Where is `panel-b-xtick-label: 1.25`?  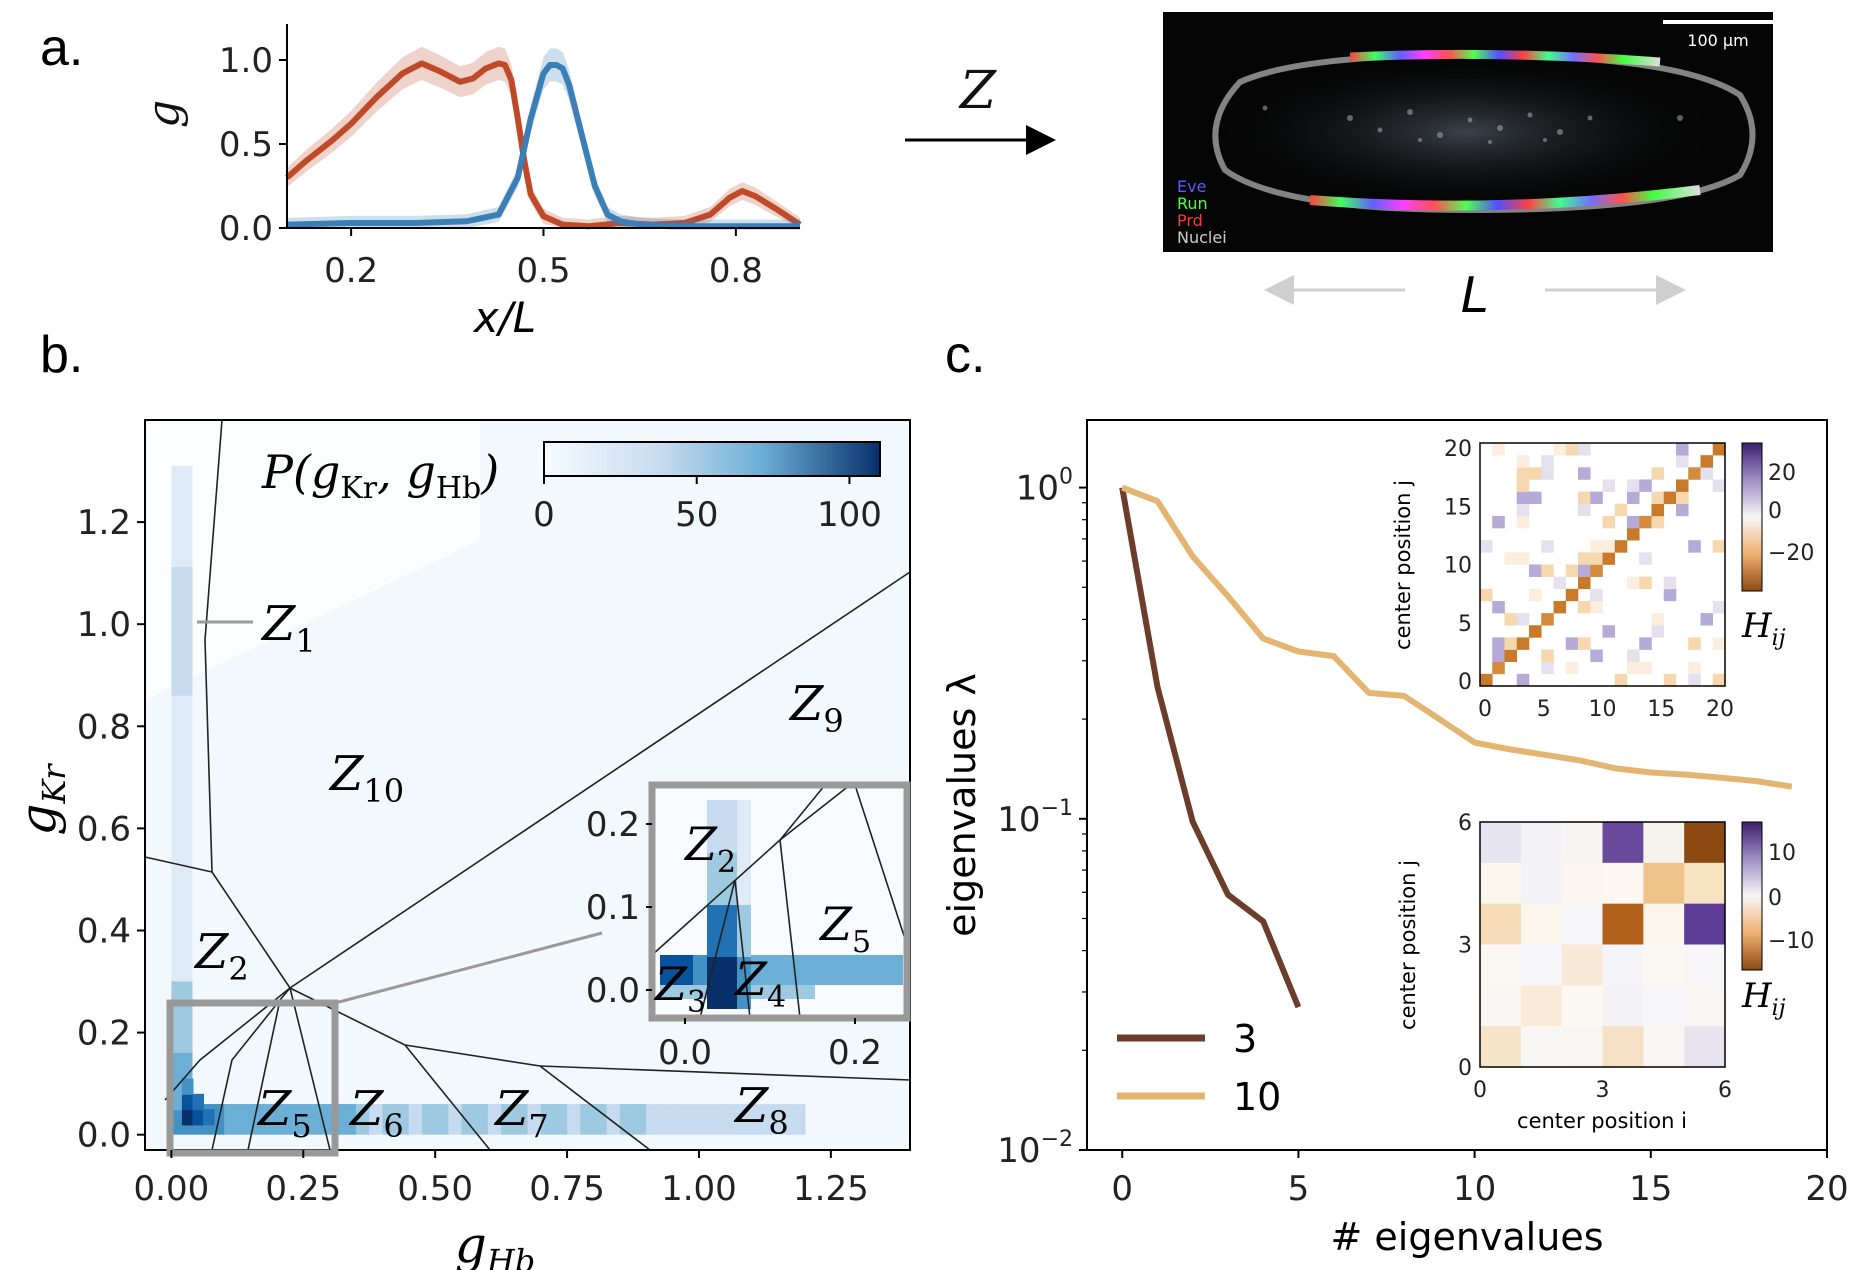 panel-b-xtick-label: 1.25 is located at coordinates (831, 1189).